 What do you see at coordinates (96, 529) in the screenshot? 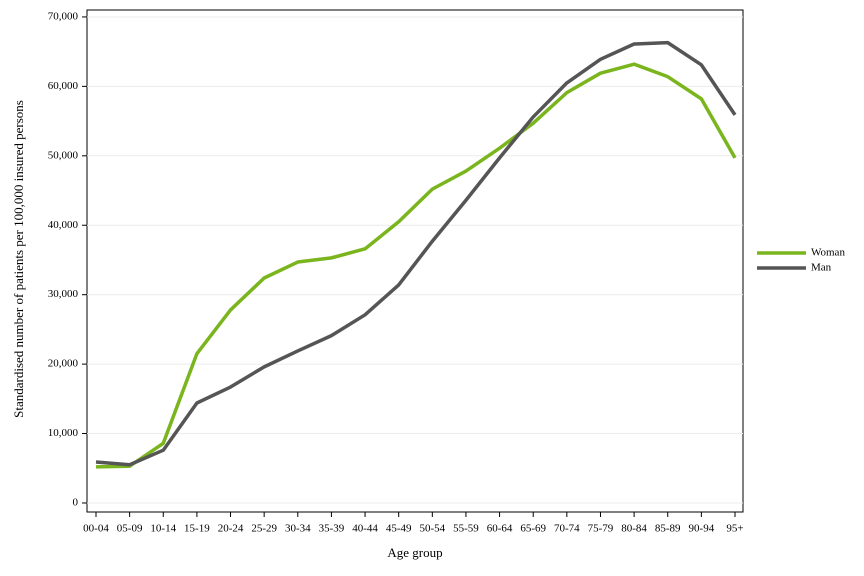
I see `x-tick-label: 00-04` at bounding box center [96, 529].